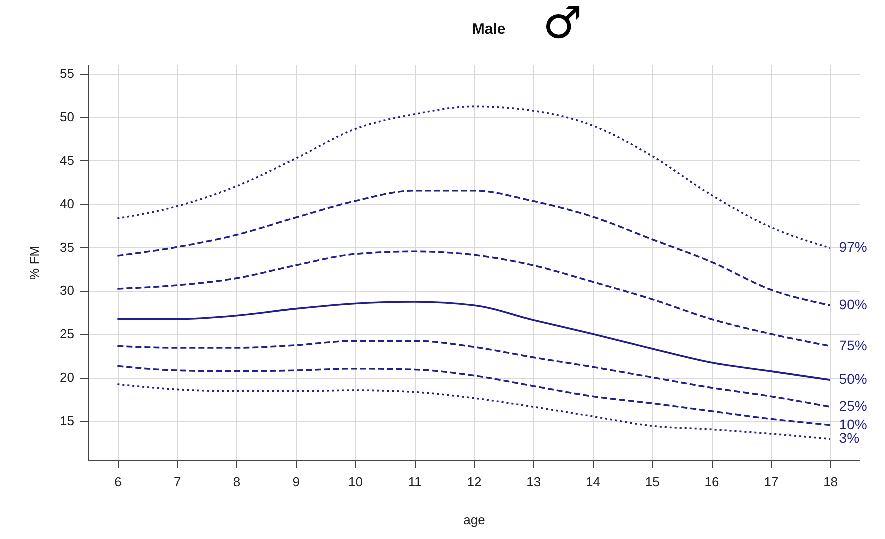  What do you see at coordinates (237, 482) in the screenshot?
I see `x-tick-label: 8` at bounding box center [237, 482].